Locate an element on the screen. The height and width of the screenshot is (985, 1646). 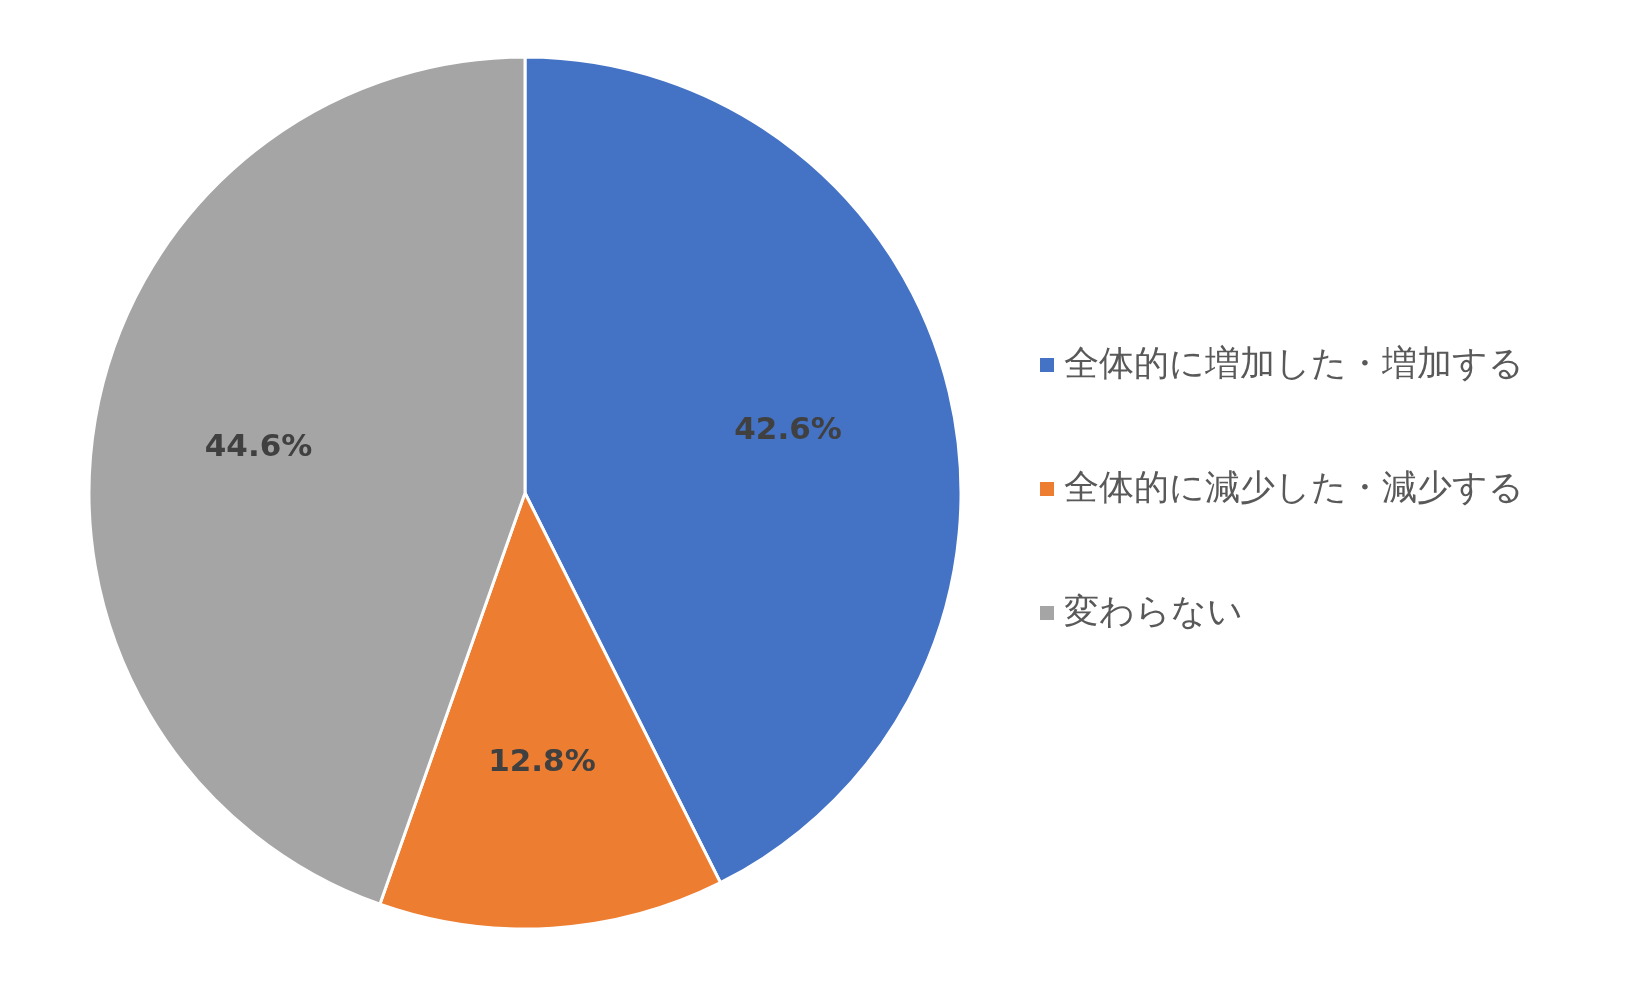
legend-label: 変わらない is located at coordinates (1153, 611).